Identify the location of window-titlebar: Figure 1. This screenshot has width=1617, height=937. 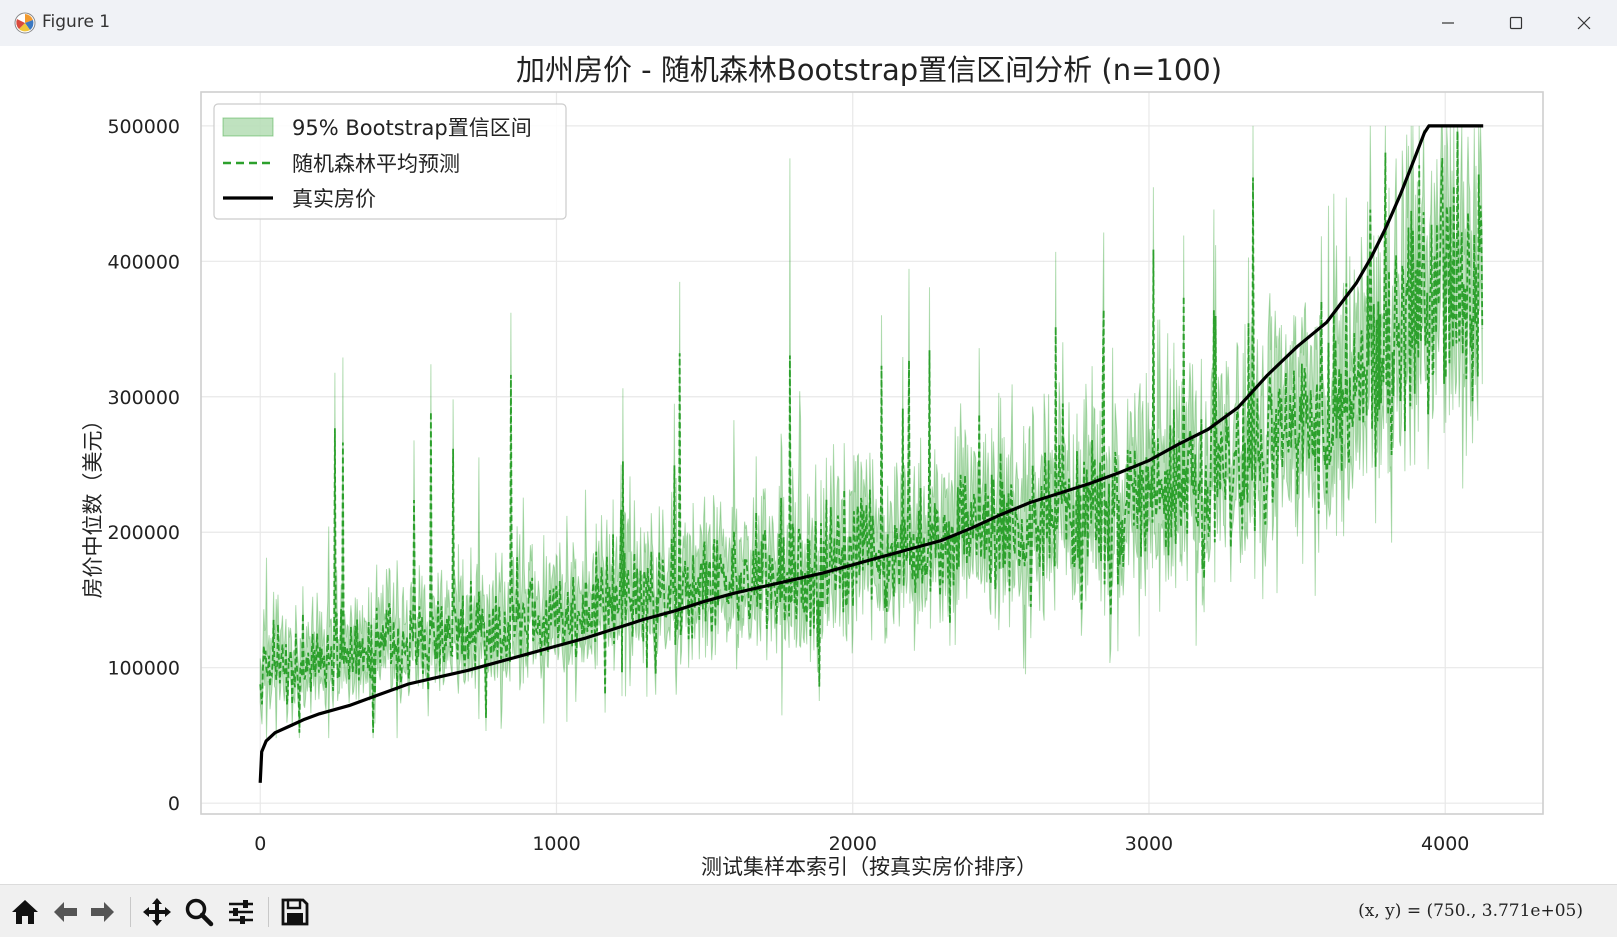
(808, 23).